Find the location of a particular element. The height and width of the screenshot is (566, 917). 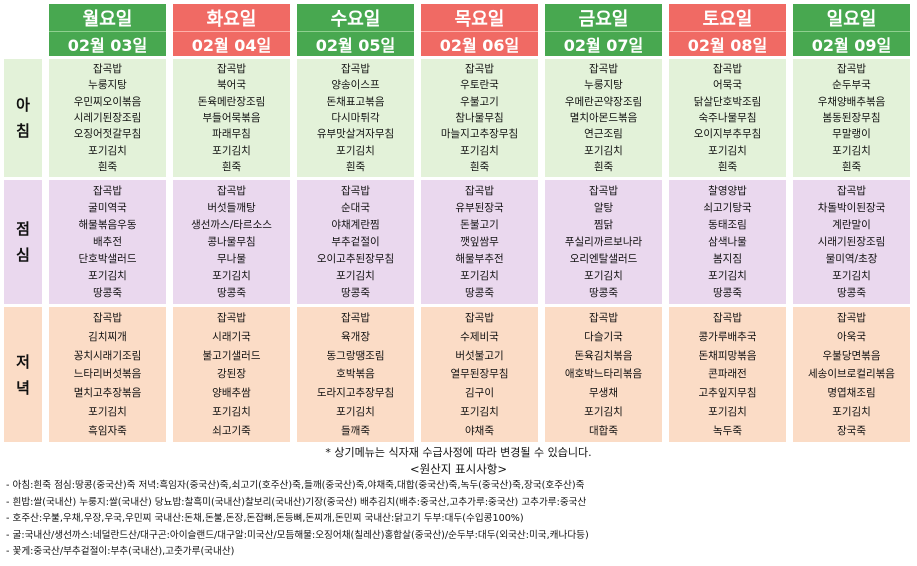

menu-item: 땅콩죽 is located at coordinates (355, 293).